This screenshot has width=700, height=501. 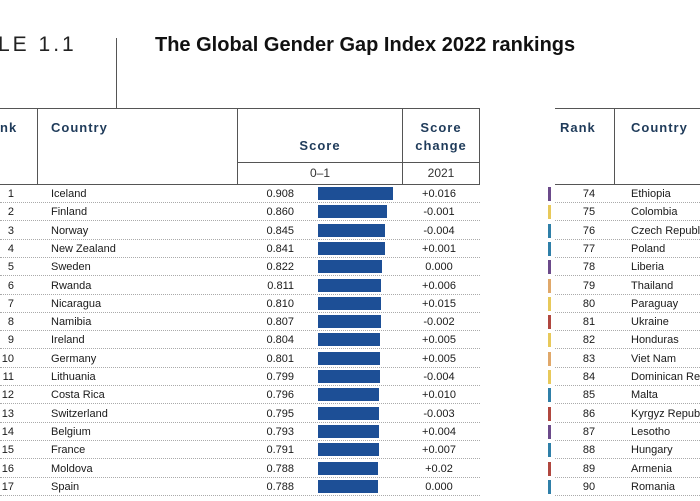 What do you see at coordinates (589, 303) in the screenshot?
I see `rank-cell: 80` at bounding box center [589, 303].